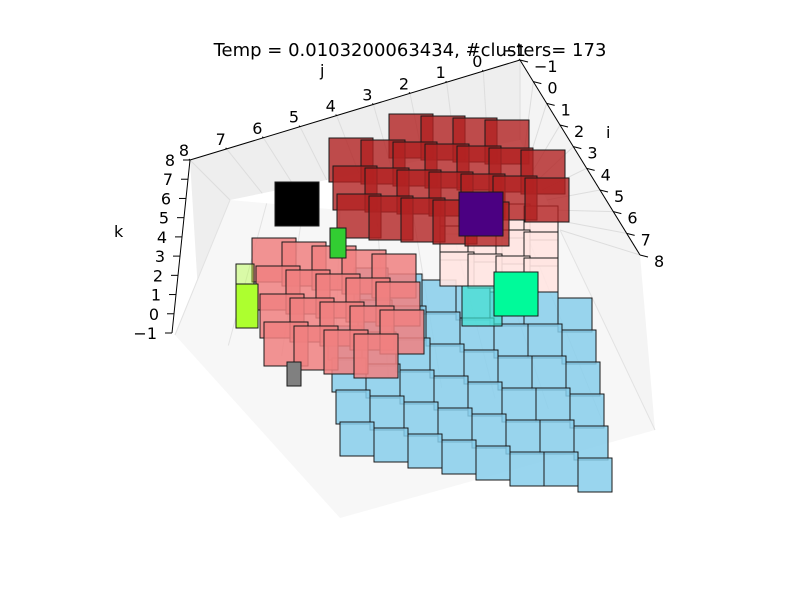 The height and width of the screenshot is (600, 800). What do you see at coordinates (619, 196) in the screenshot?
I see `i-tick-label: 5` at bounding box center [619, 196].